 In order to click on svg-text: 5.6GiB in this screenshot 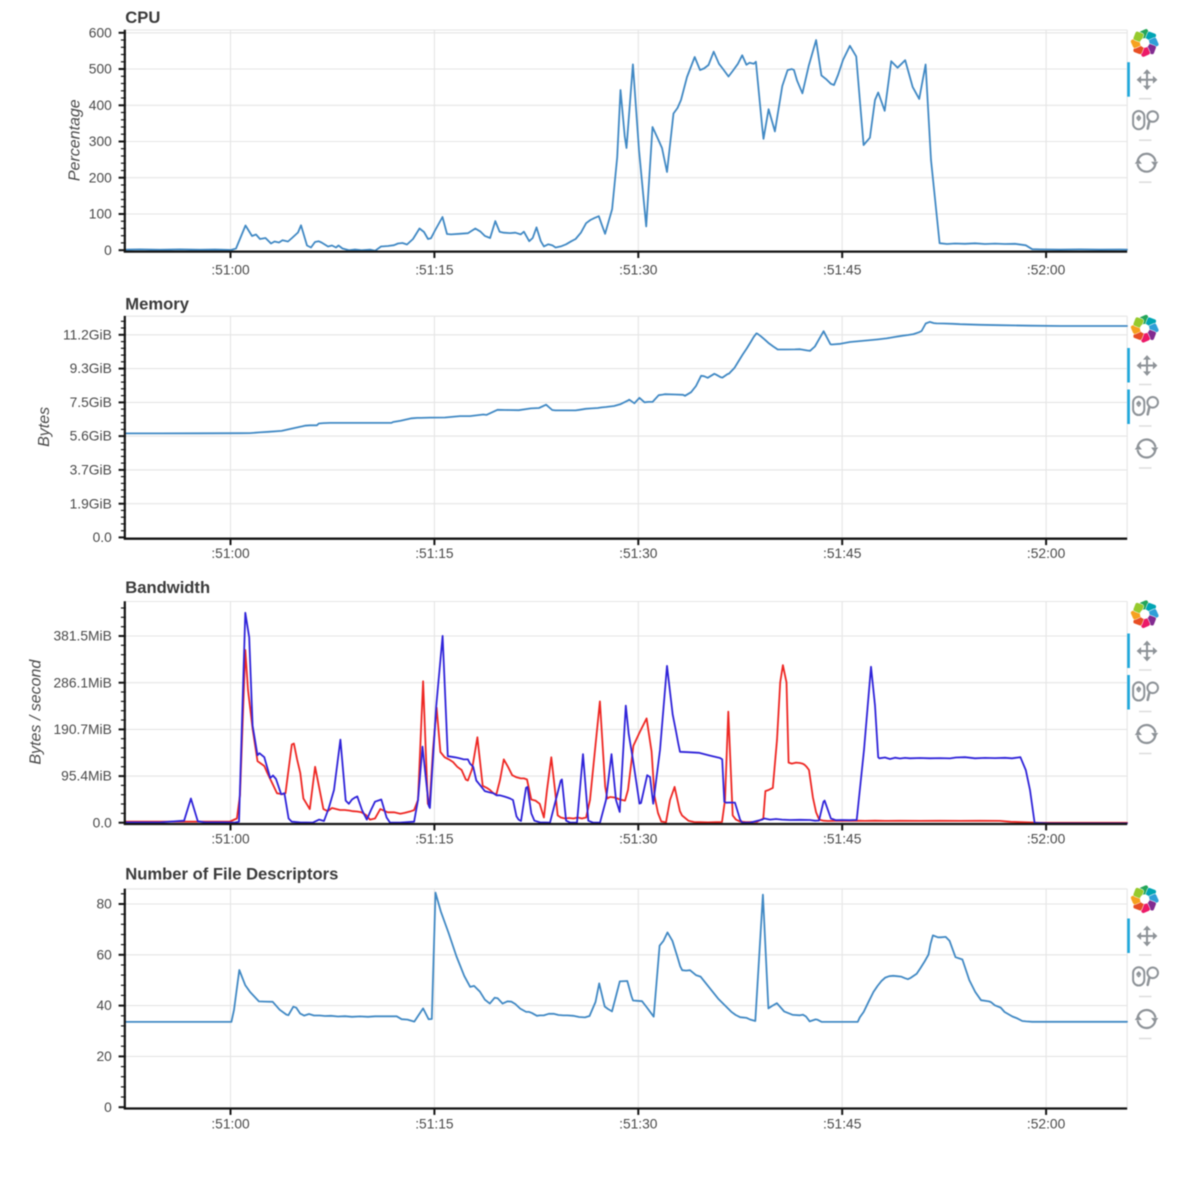, I will do `click(91, 436)`.